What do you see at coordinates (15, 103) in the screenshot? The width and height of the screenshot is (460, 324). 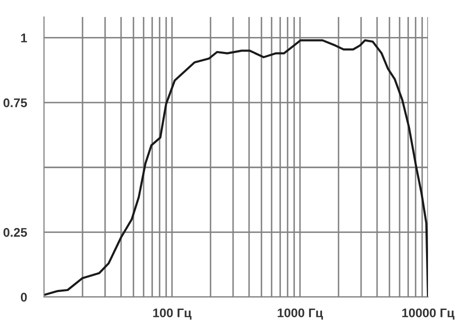 I see `y-tick-label: 0.75` at bounding box center [15, 103].